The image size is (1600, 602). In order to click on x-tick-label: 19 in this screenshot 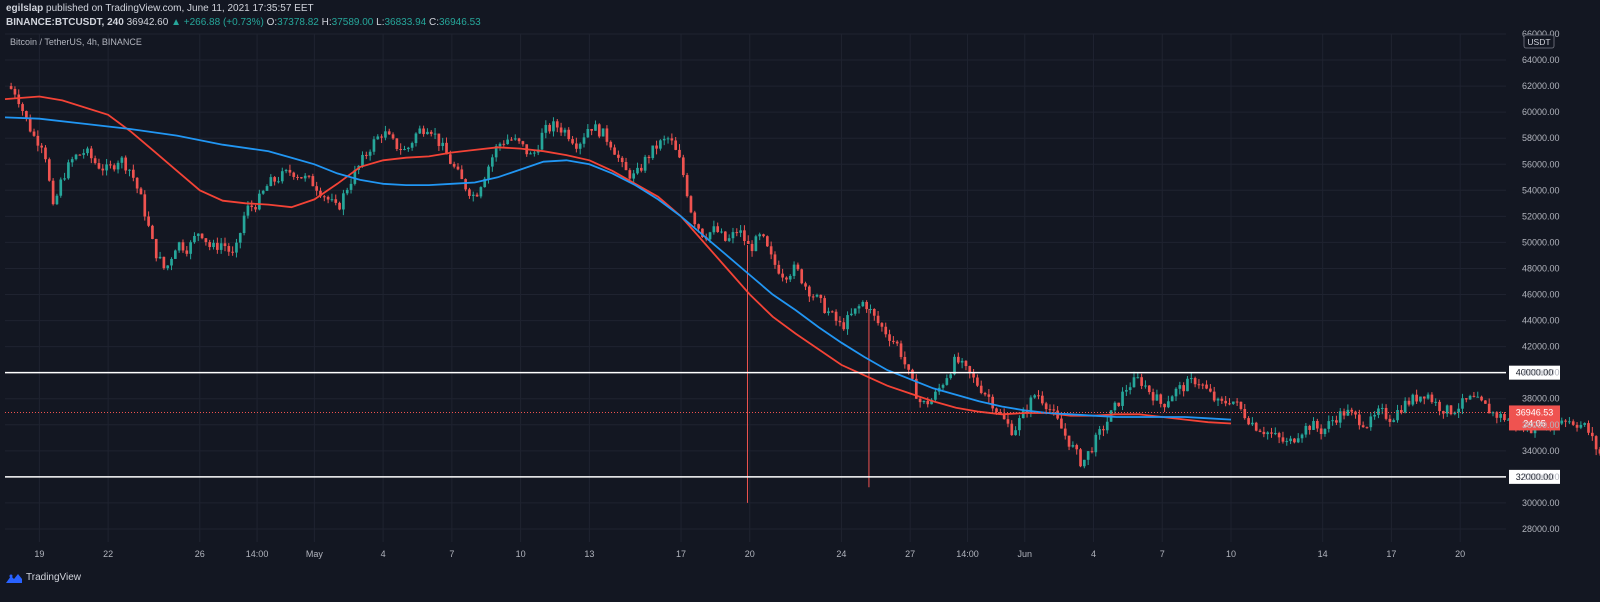, I will do `click(39, 554)`.